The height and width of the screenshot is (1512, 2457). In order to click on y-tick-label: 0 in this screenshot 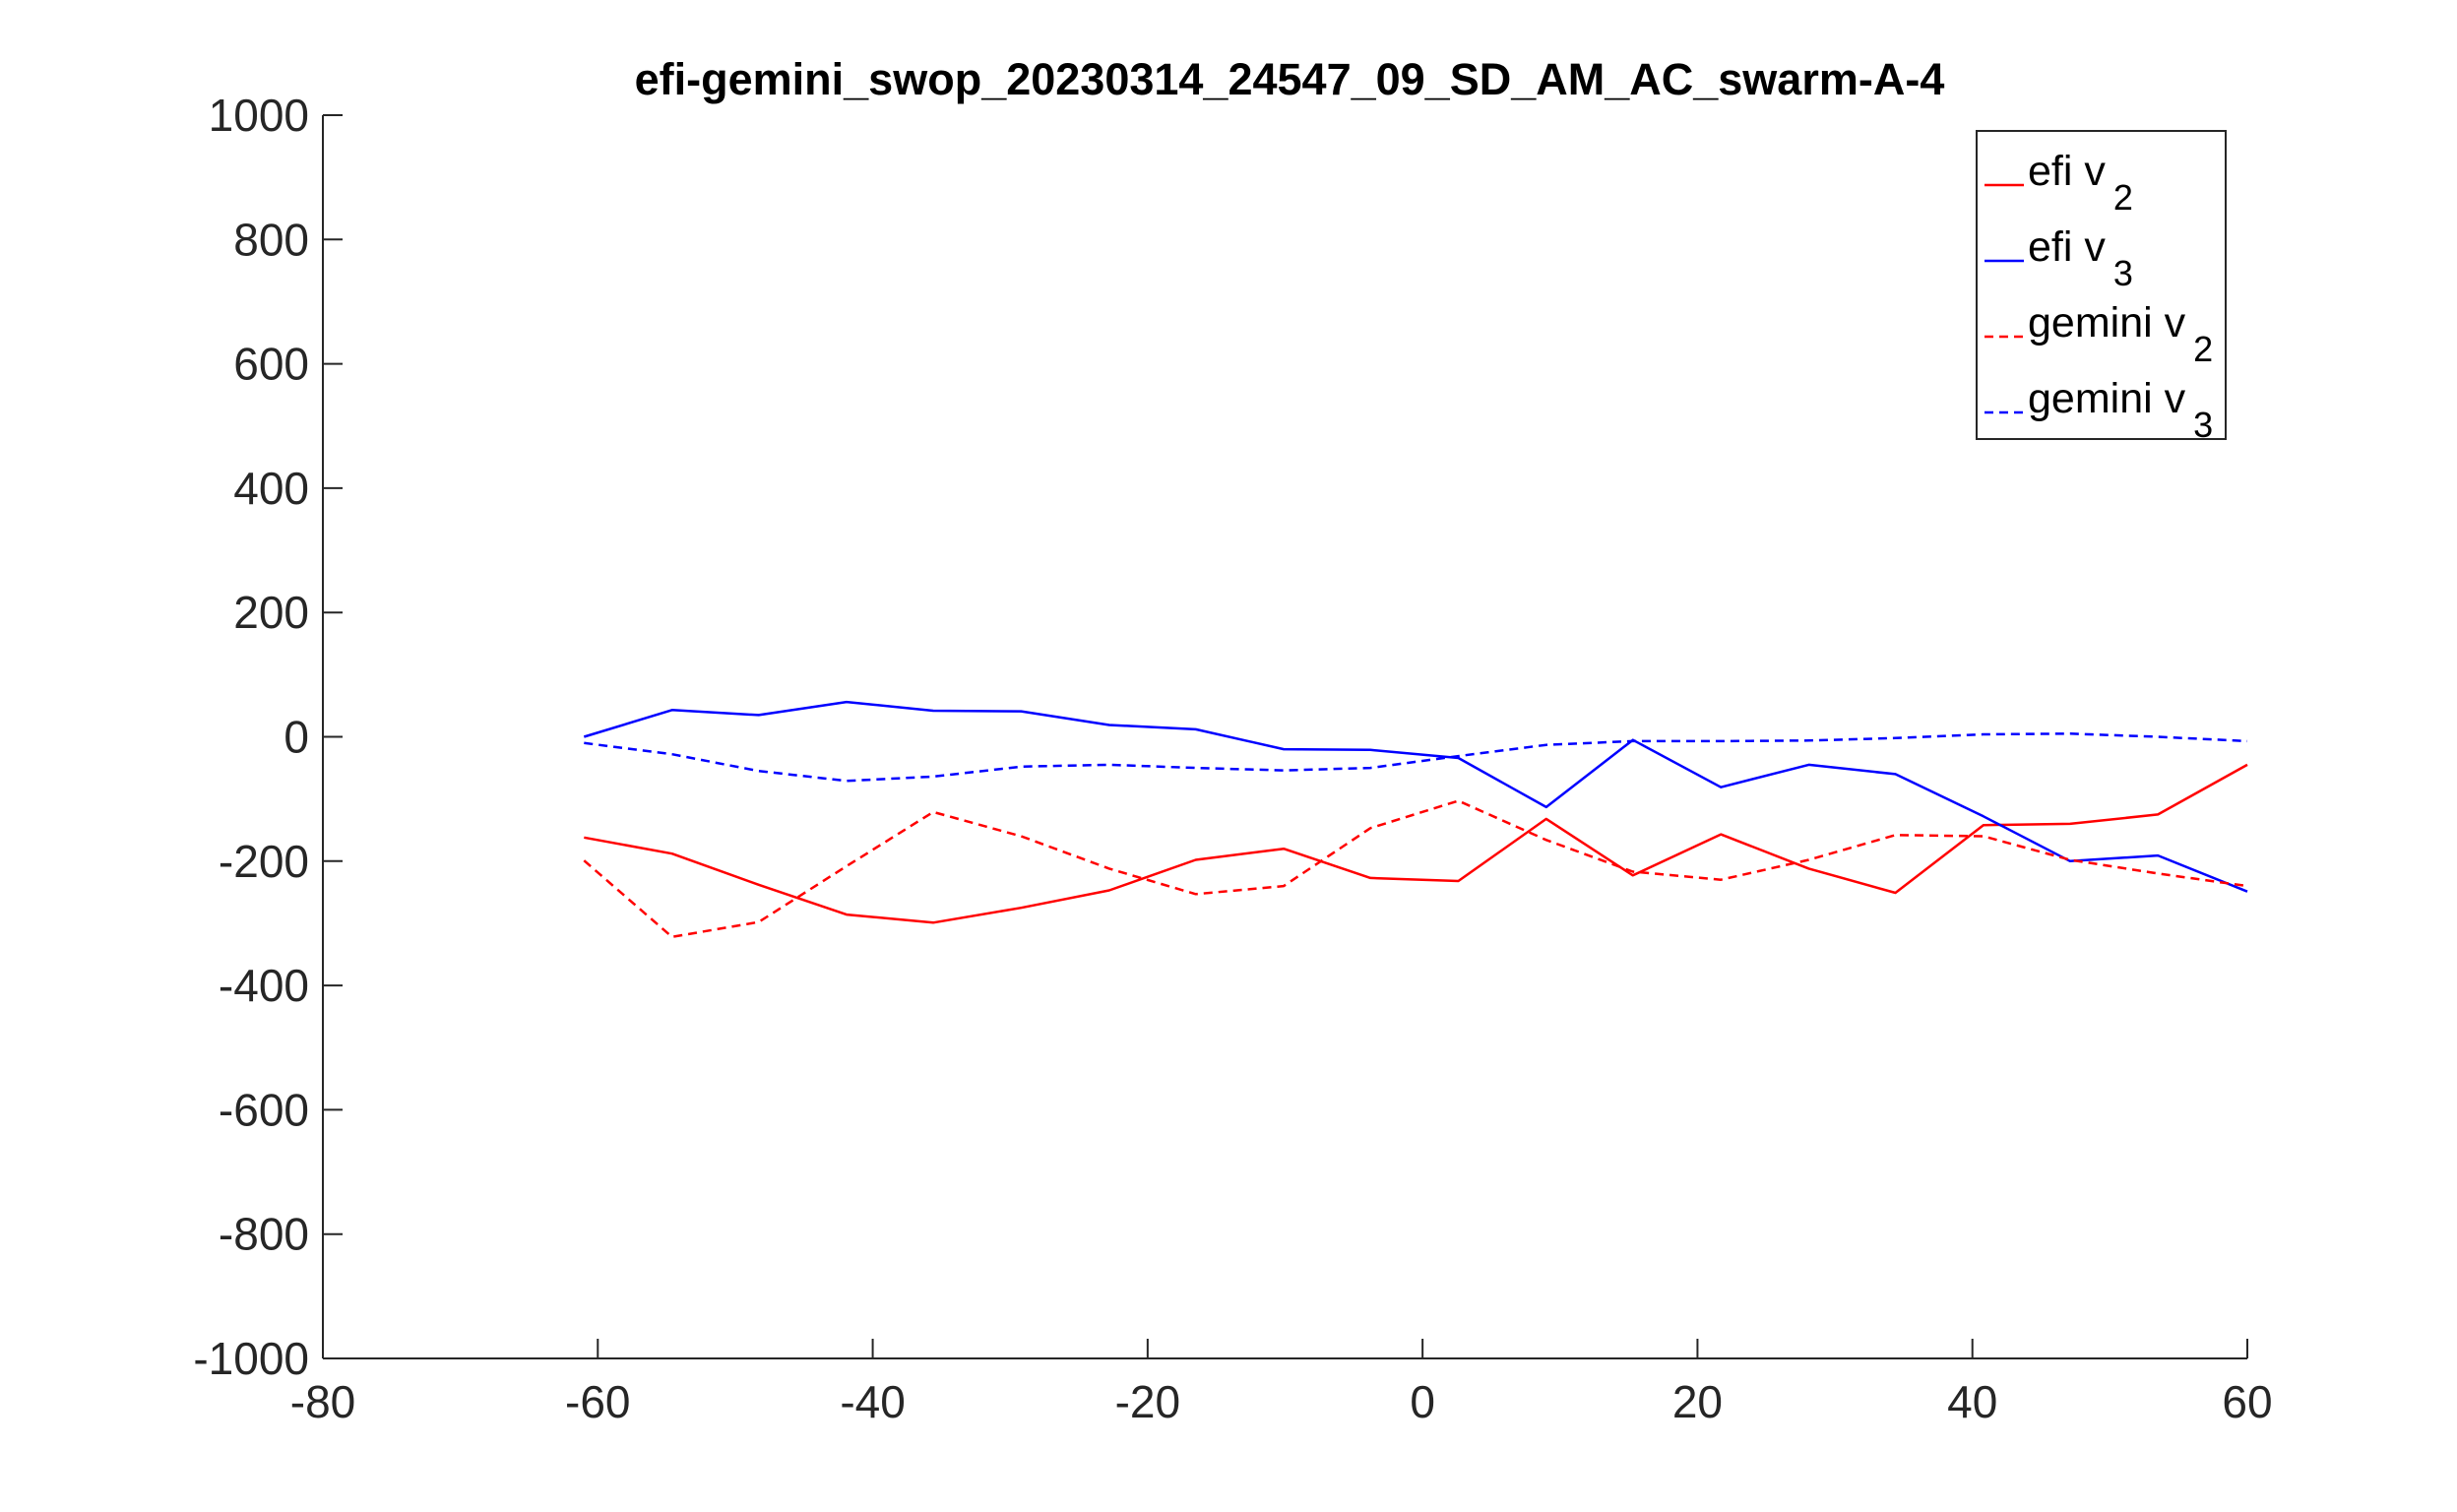, I will do `click(296, 737)`.